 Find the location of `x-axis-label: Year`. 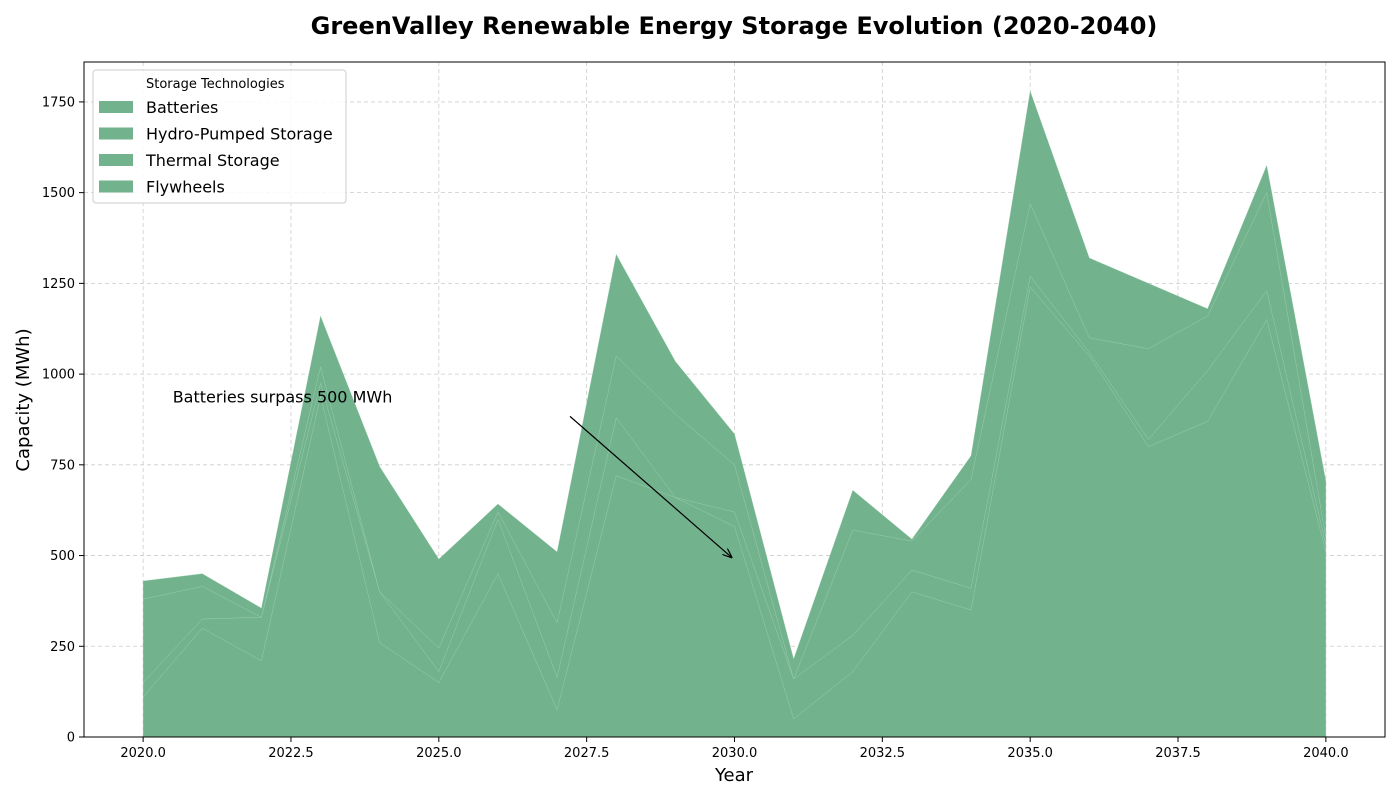

x-axis-label: Year is located at coordinates (734, 775).